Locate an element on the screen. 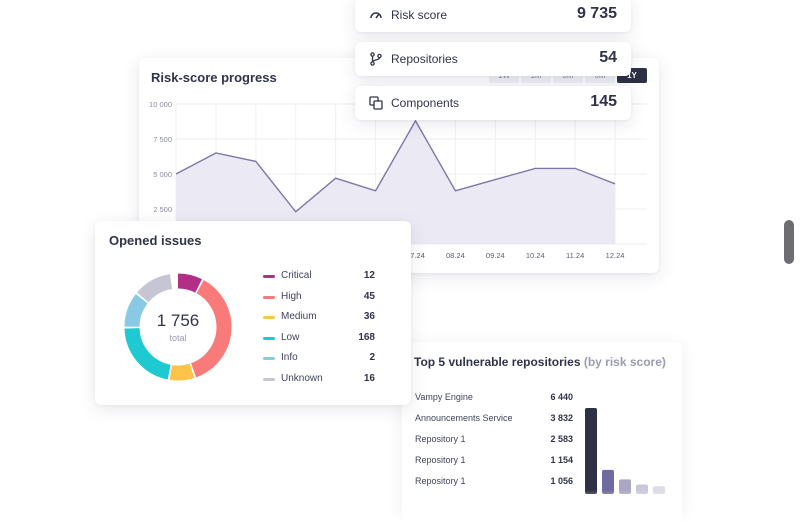 The width and height of the screenshot is (800, 521). issues-total-value: 1 756 is located at coordinates (178, 320).